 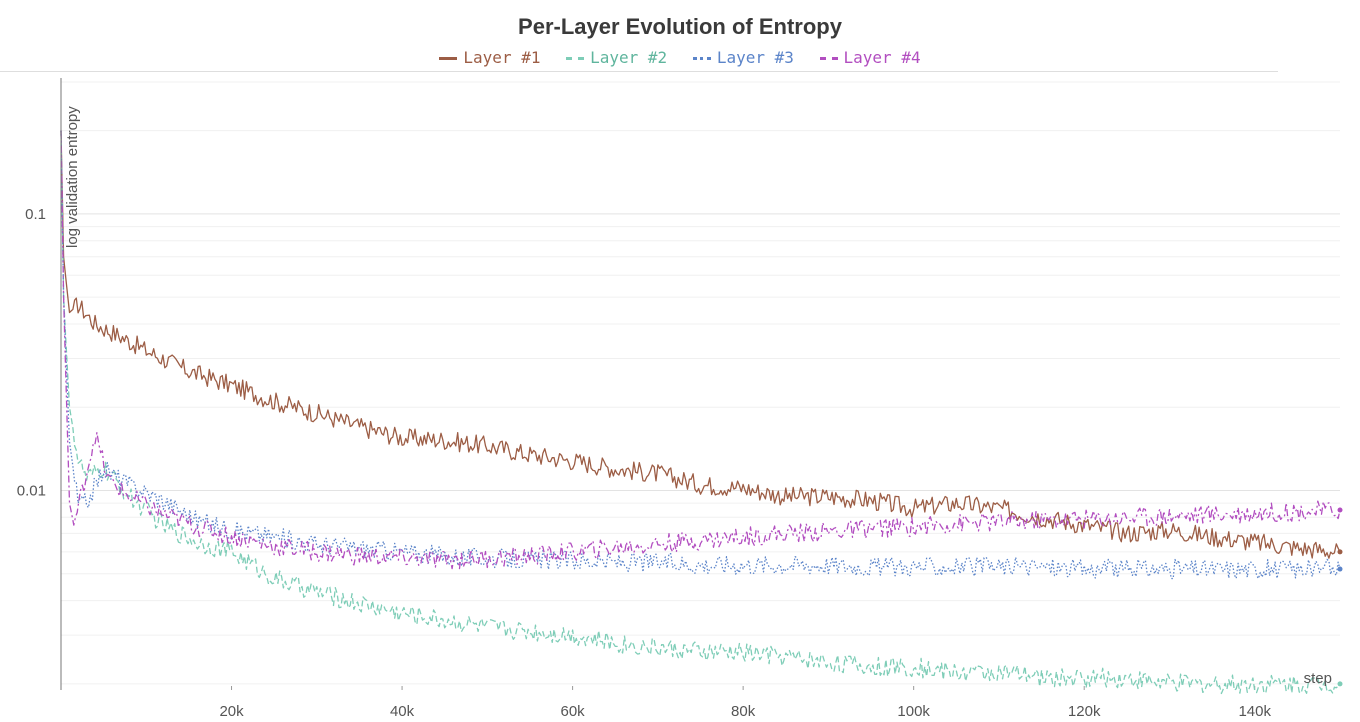 I want to click on x-tick-label: 20k, so click(x=231, y=711).